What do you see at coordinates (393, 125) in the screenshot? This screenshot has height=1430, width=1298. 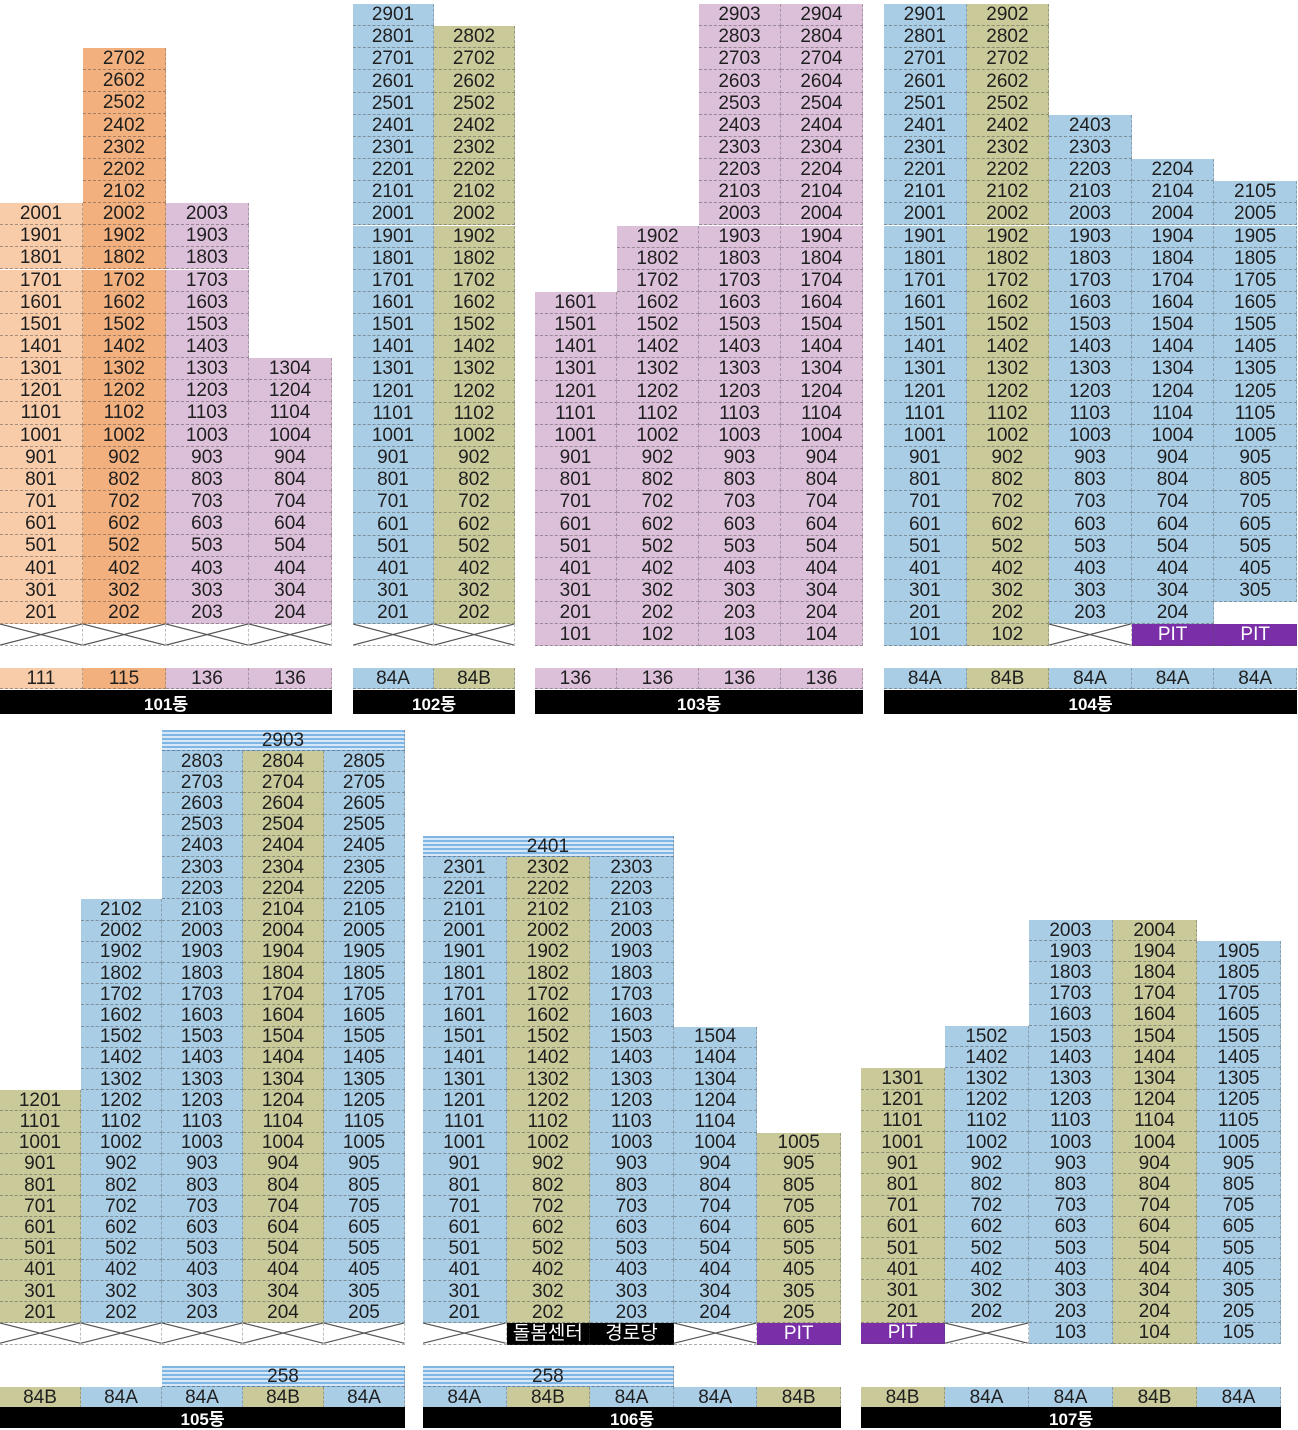 I see `unit-cell: 2401` at bounding box center [393, 125].